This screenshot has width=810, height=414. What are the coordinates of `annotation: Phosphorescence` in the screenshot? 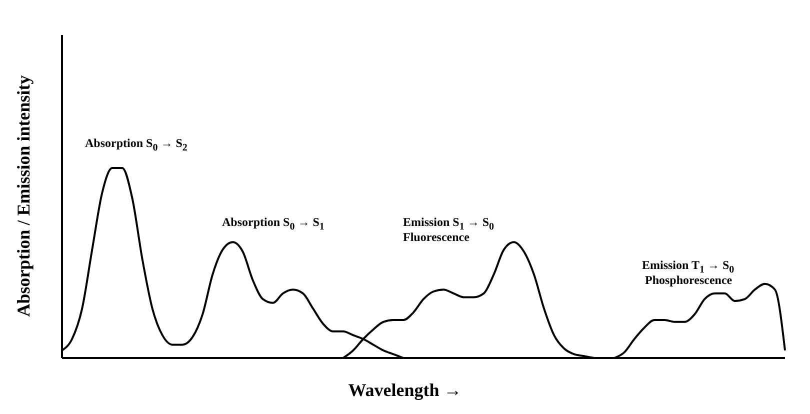 It's located at (688, 280).